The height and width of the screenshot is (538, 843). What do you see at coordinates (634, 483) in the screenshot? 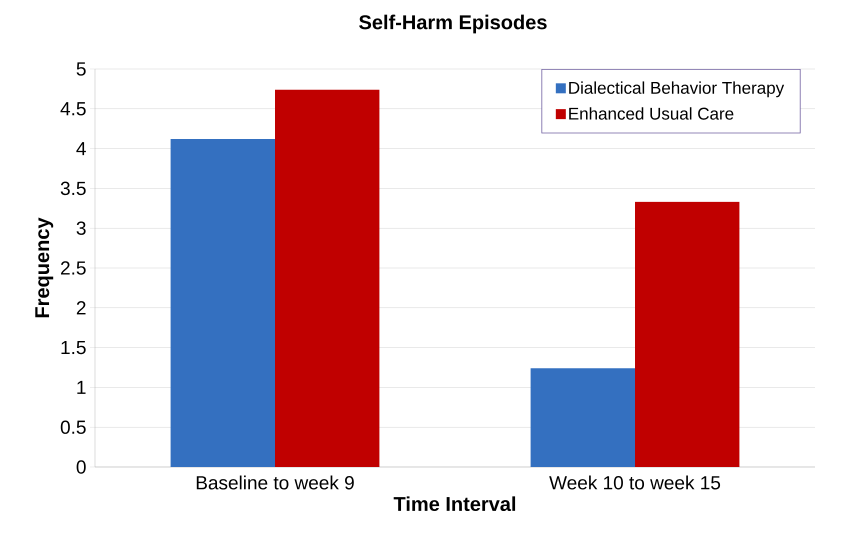
I see `x-tick-label: Week 10 to week 15` at bounding box center [634, 483].